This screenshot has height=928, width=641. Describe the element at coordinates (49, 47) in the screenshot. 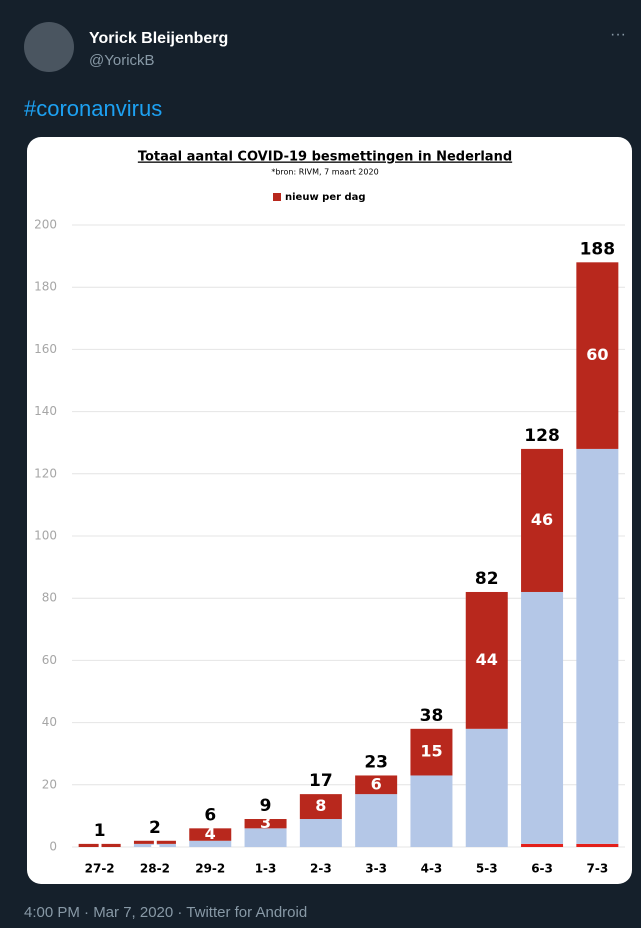

I see `avatar` at that location.